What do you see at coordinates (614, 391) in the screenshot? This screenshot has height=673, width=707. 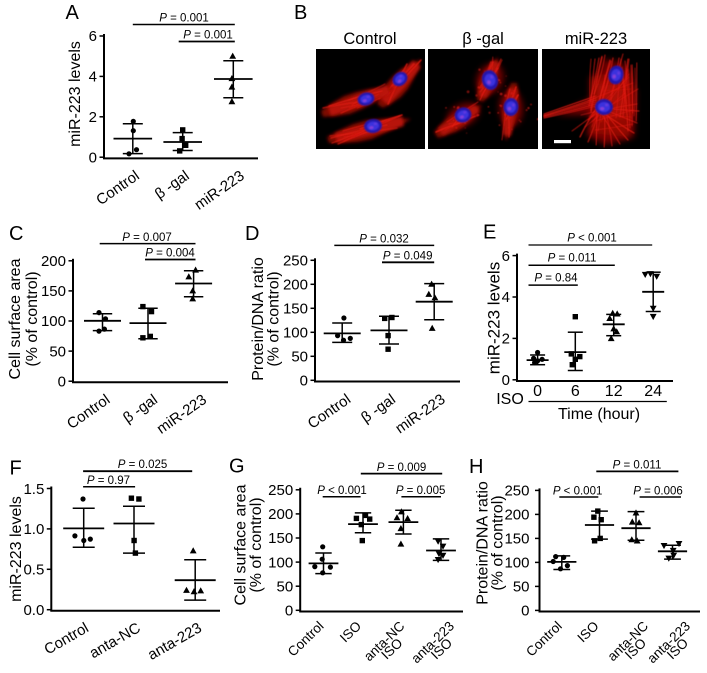 I see `svg-text: 12` at bounding box center [614, 391].